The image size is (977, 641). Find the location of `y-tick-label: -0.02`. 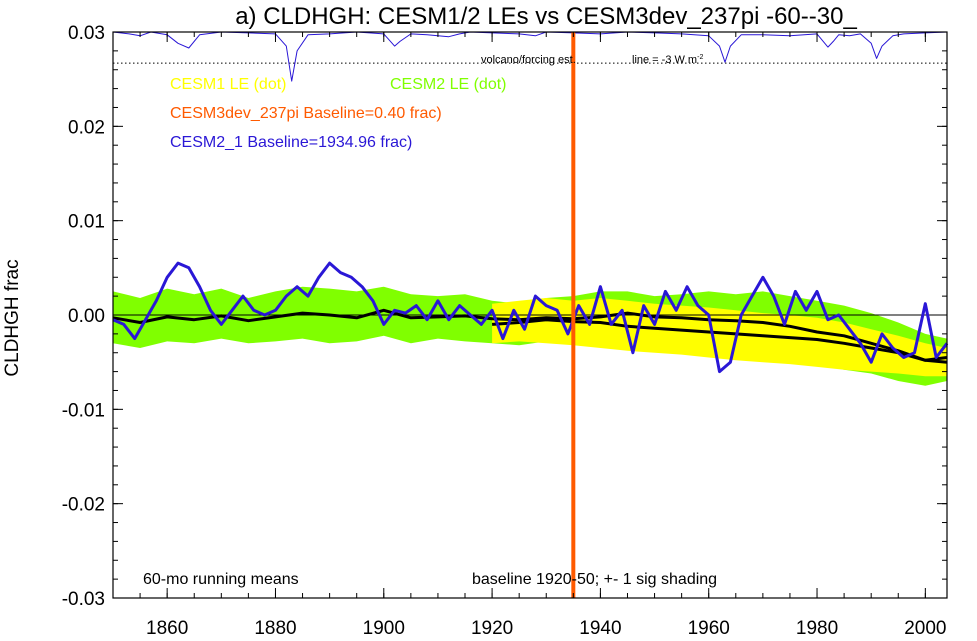

y-tick-label: -0.02 is located at coordinates (83, 505).